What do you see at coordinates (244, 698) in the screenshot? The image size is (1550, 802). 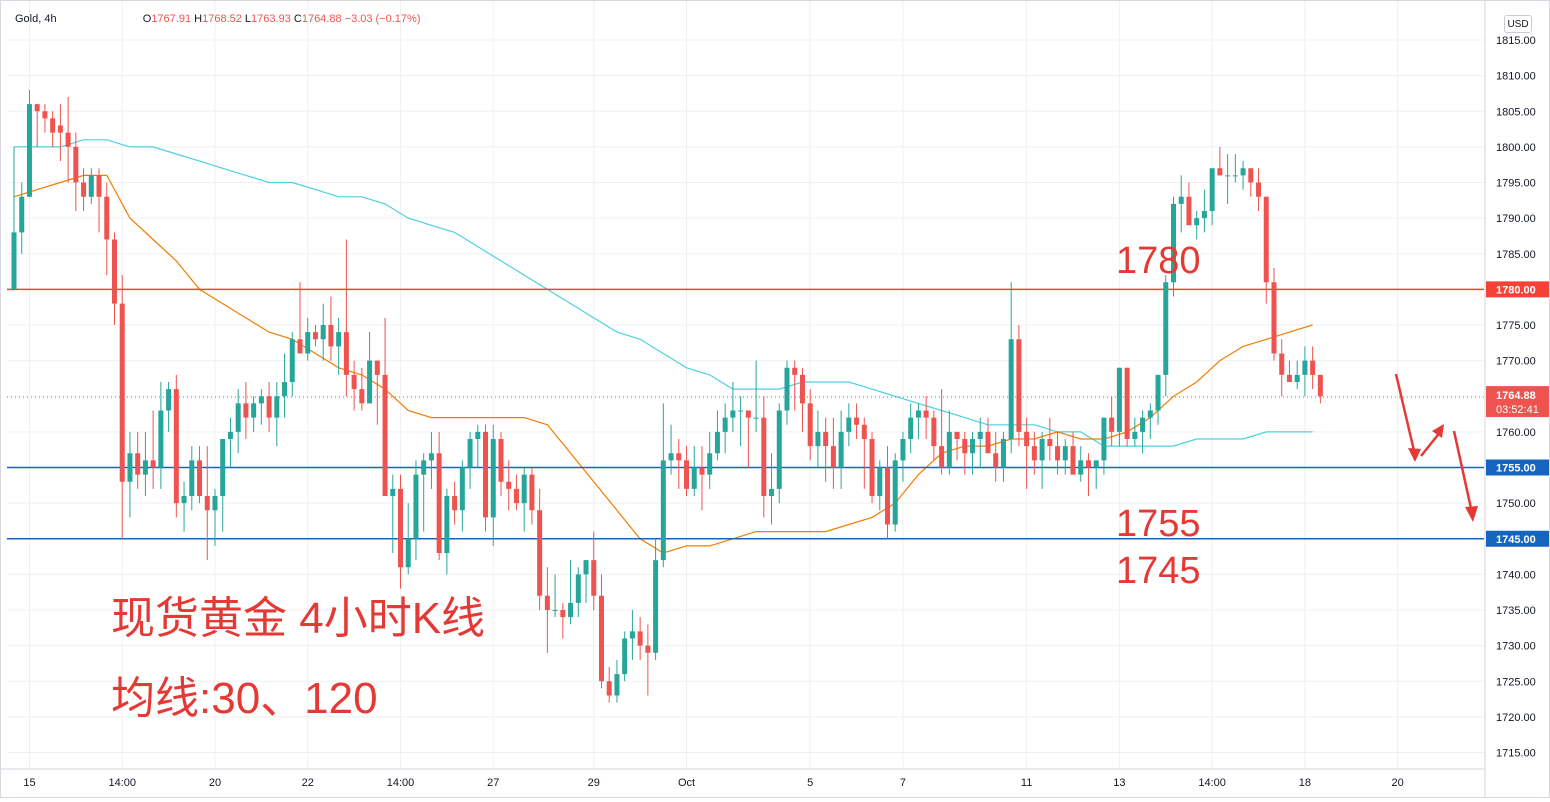 I see `annotation-ma-note: 均线:30、120` at bounding box center [244, 698].